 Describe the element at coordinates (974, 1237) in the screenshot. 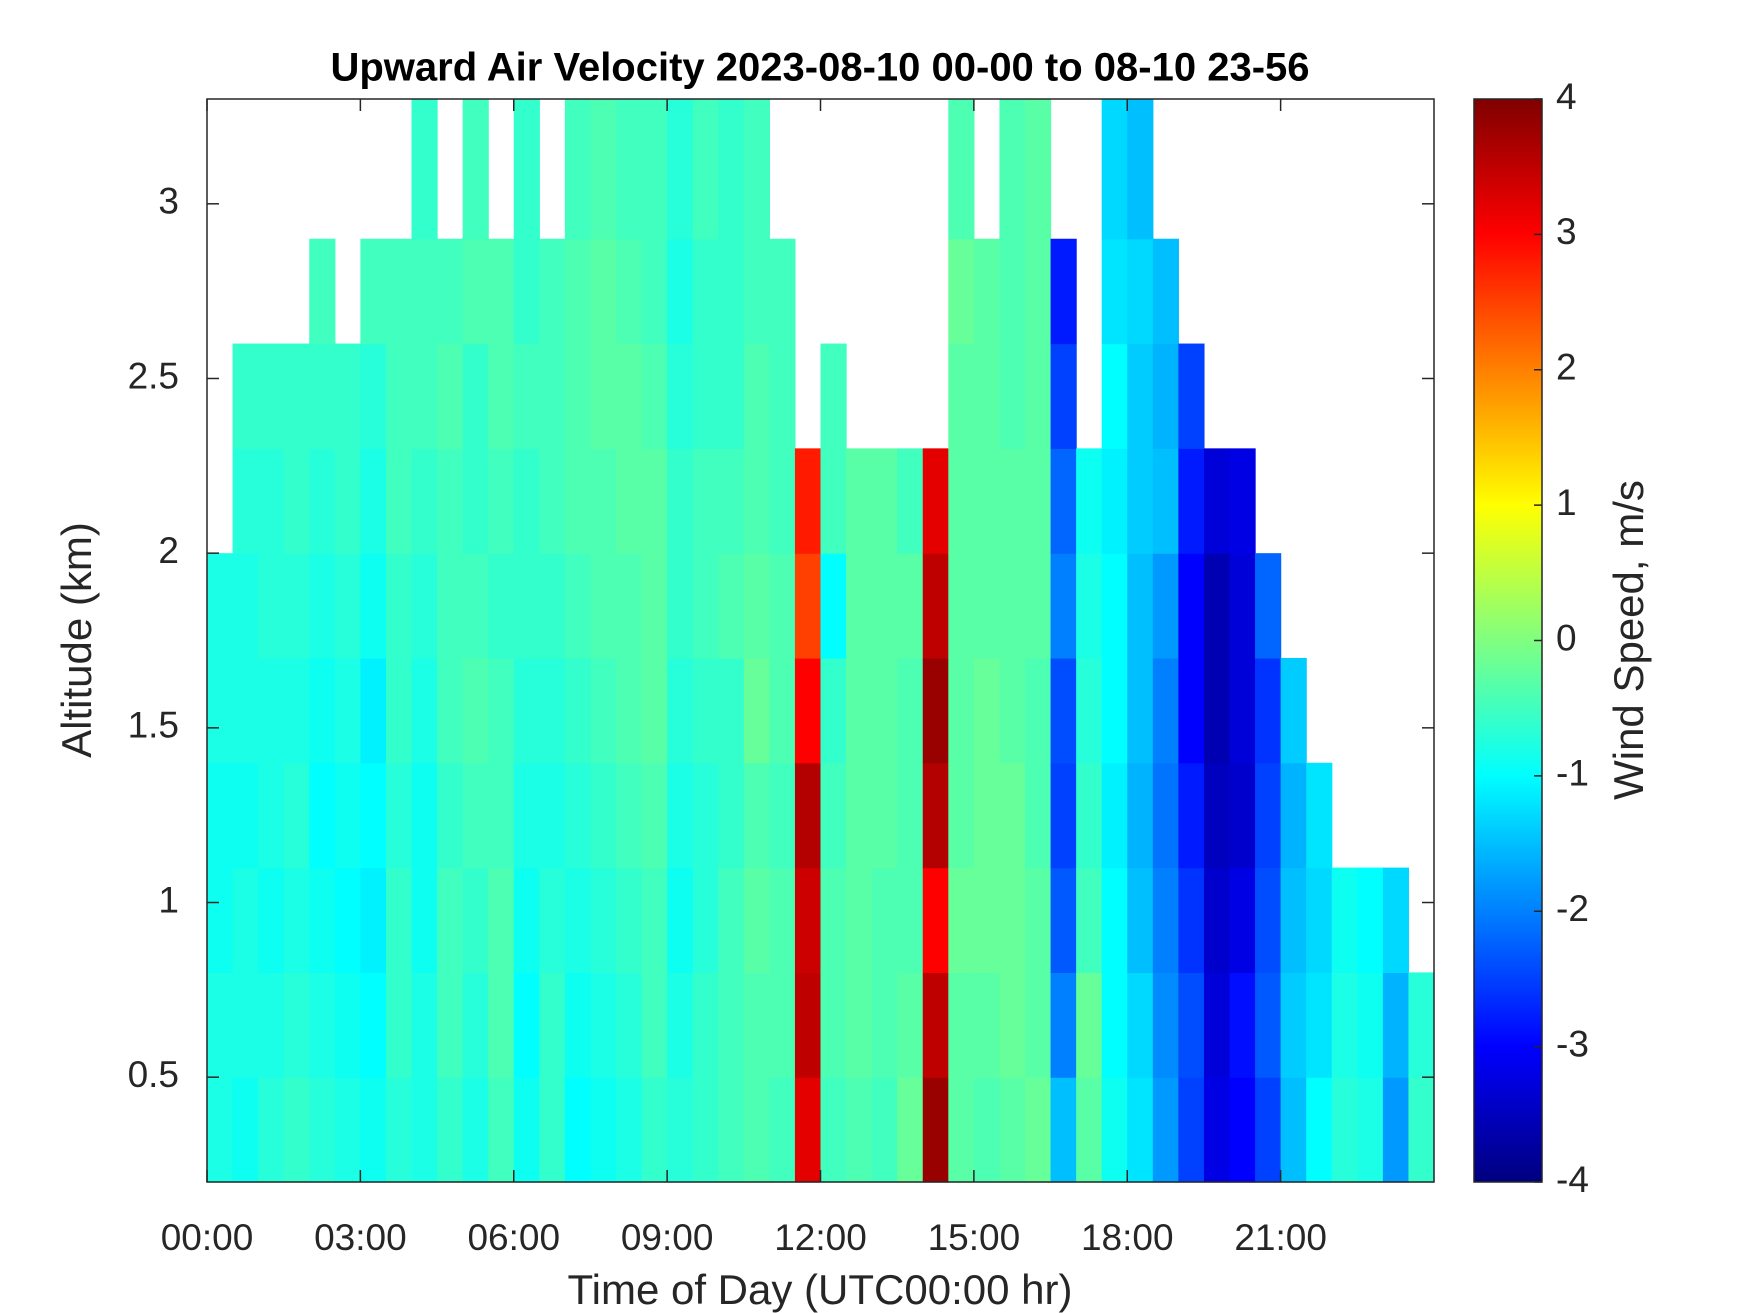

I see `x-tick-label: 15:00` at that location.